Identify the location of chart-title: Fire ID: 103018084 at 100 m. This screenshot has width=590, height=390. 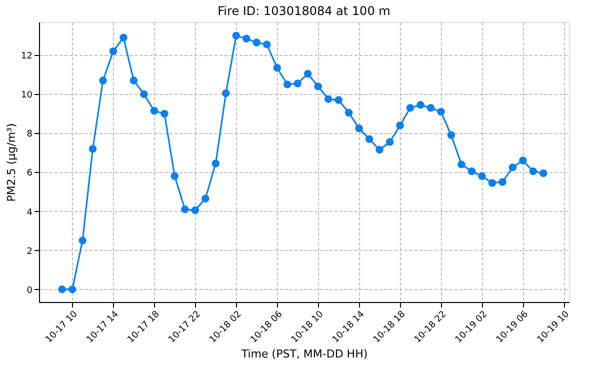
(304, 11).